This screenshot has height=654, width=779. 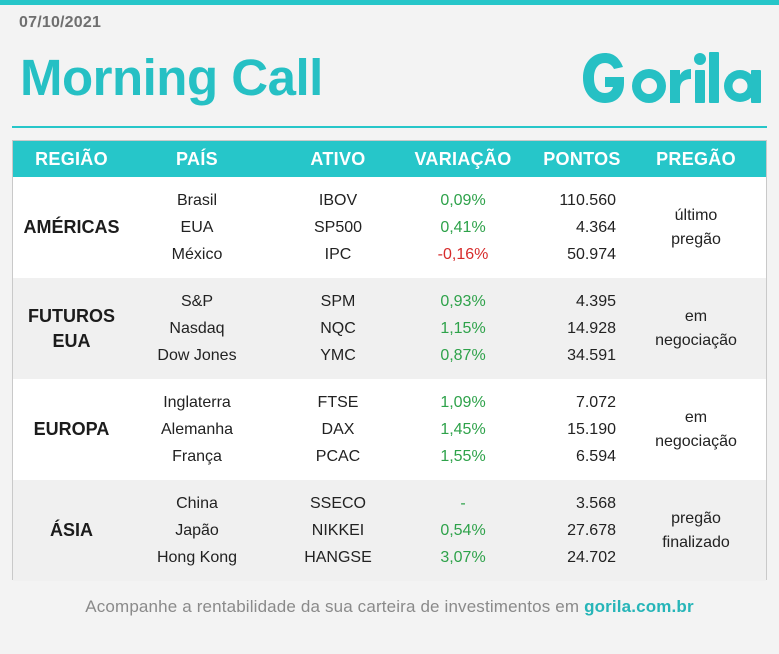 I want to click on session-status: pregão finalizado, so click(x=696, y=530).